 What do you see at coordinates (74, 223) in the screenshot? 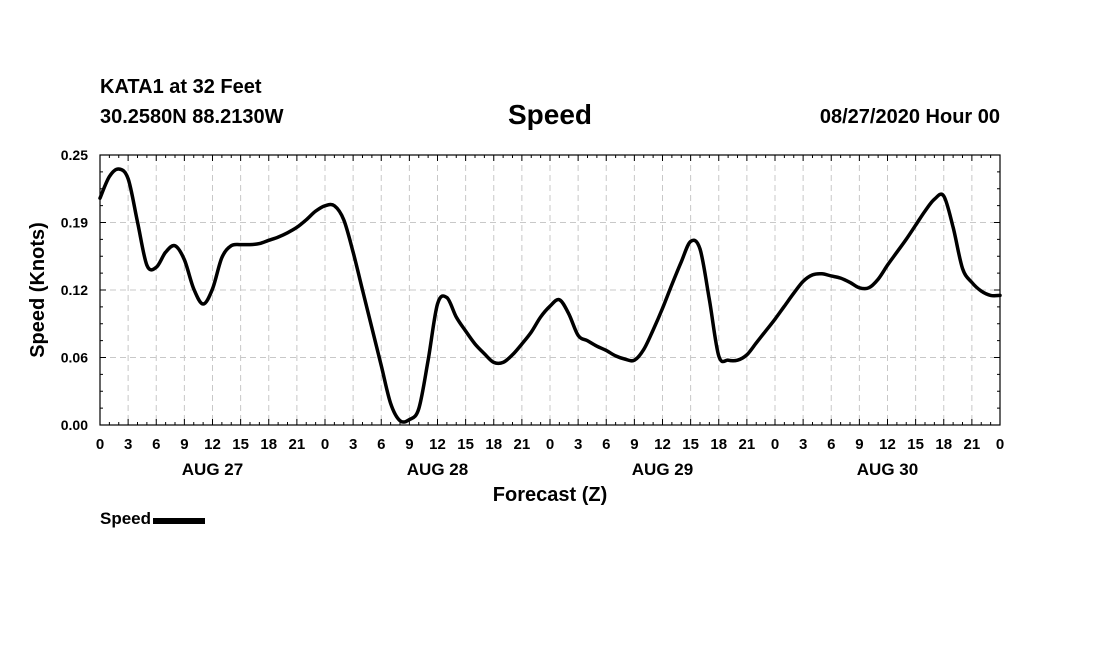
I see `y-tick-label: 0.19` at bounding box center [74, 223].